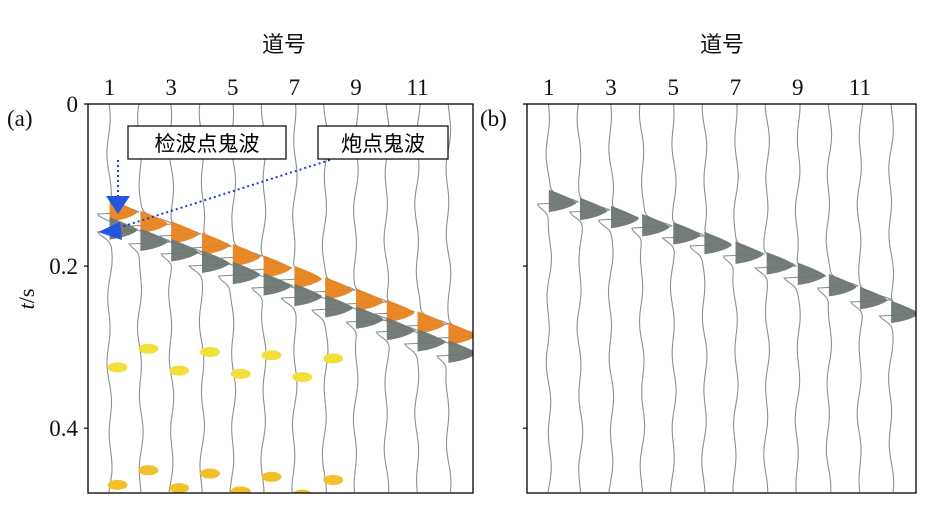 This screenshot has height=531, width=945. I want to click on arrowhead-down-icon, so click(118, 205).